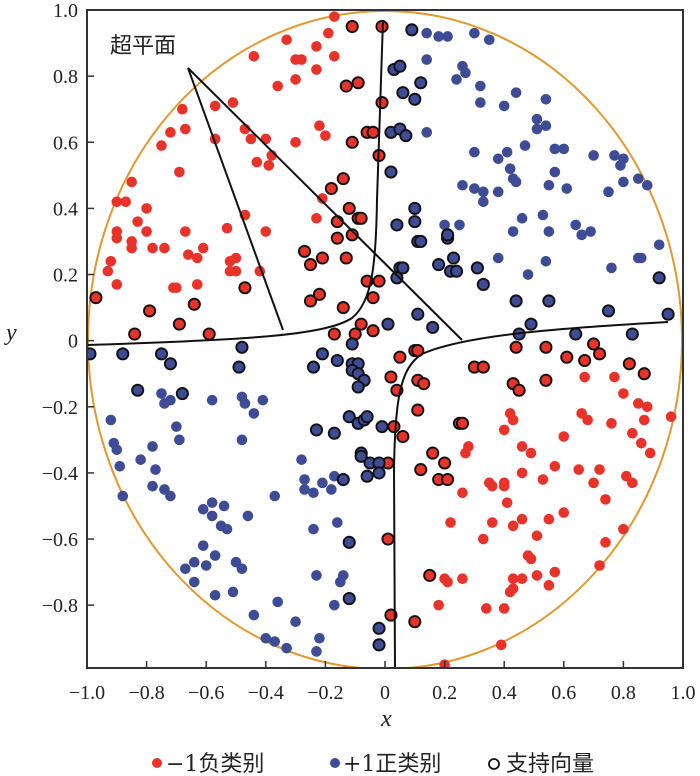  What do you see at coordinates (385, 693) in the screenshot?
I see `x-tick-label: 0` at bounding box center [385, 693].